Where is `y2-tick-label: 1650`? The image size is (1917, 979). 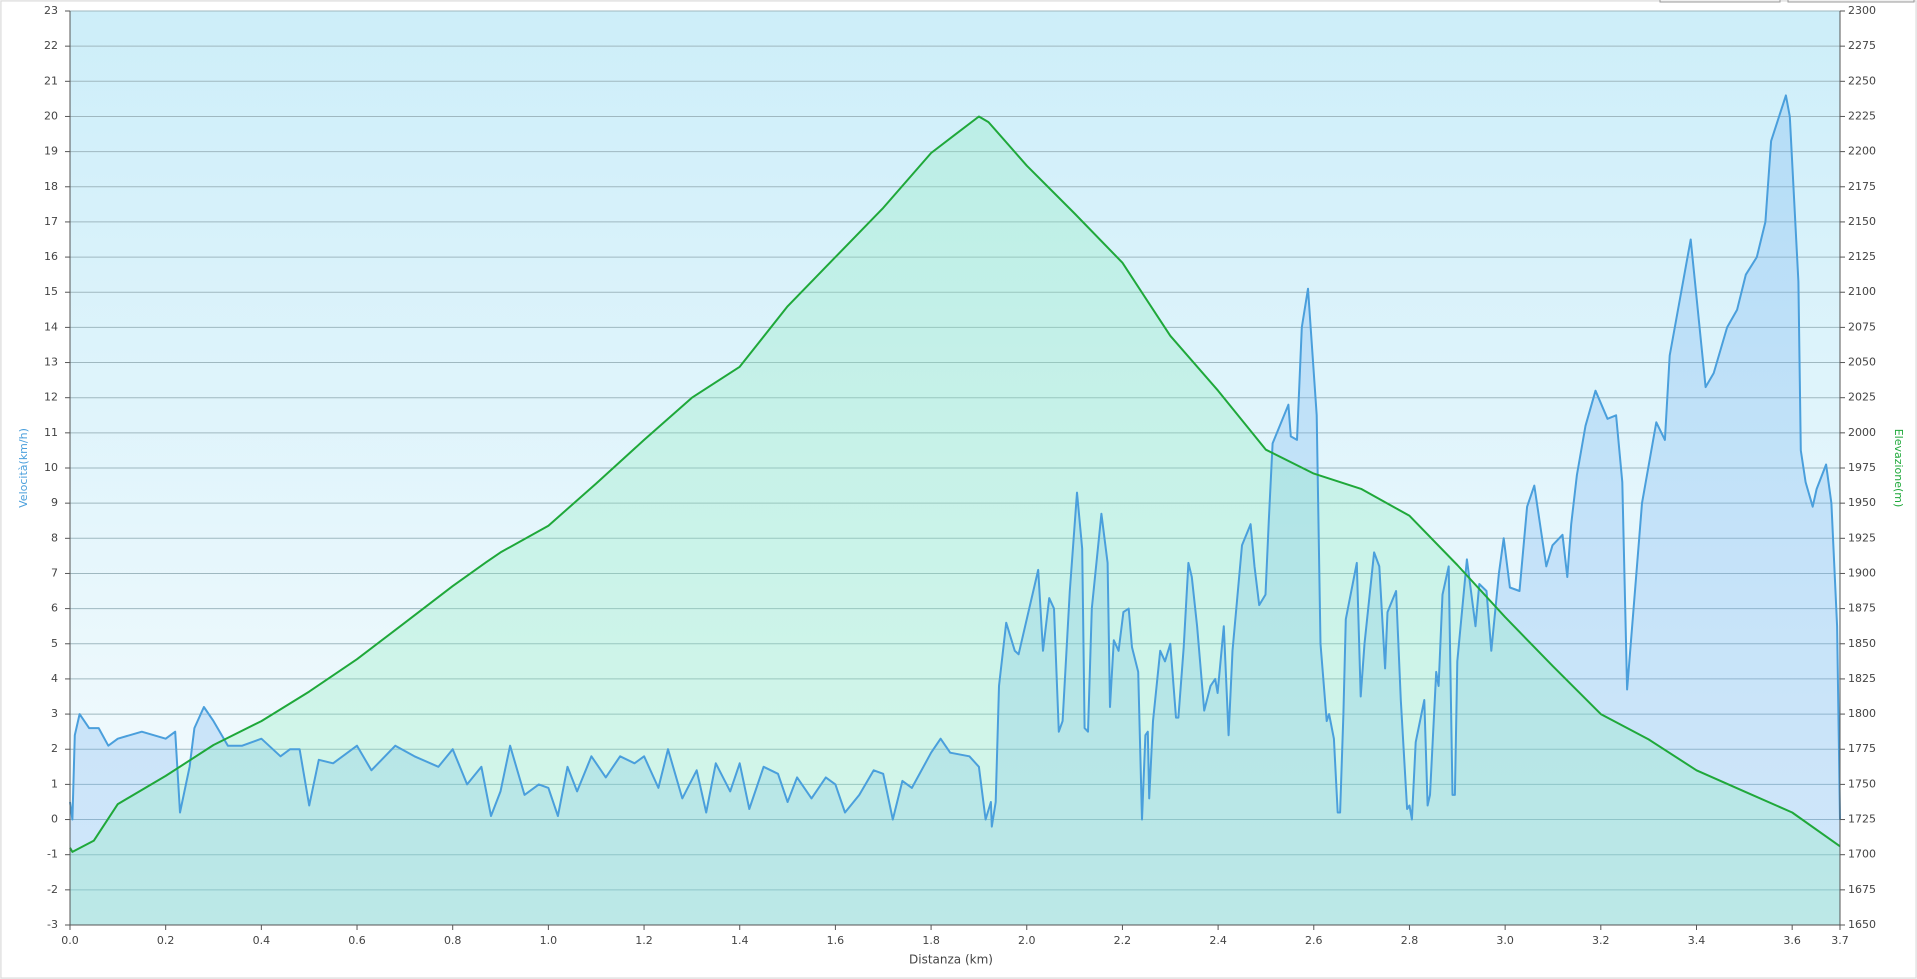 y2-tick-label: 1650 is located at coordinates (1862, 924).